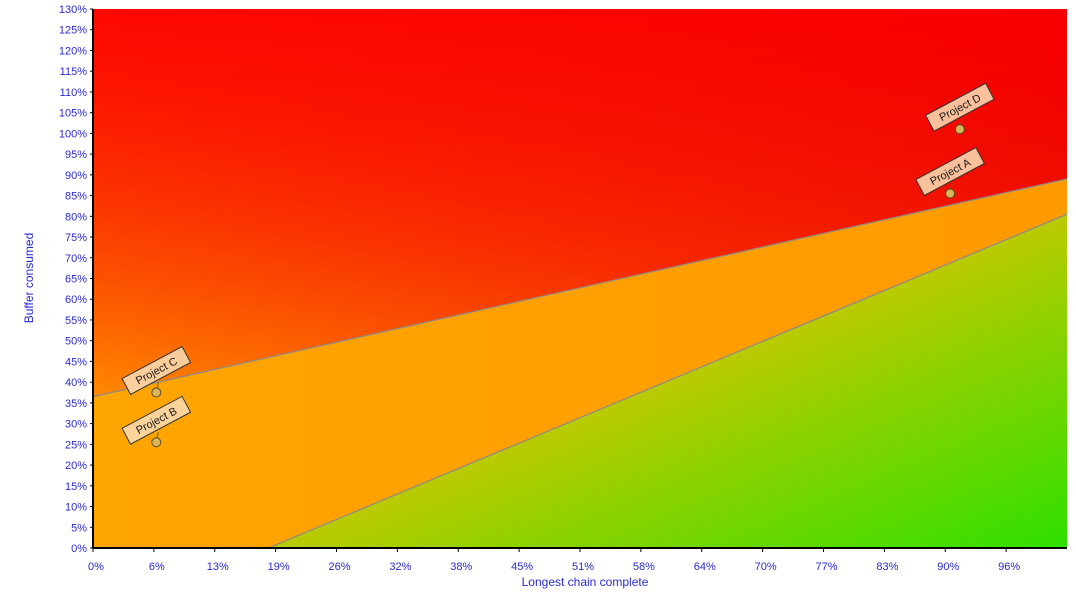 The image size is (1076, 593). I want to click on y-tick-label: 75%, so click(76, 238).